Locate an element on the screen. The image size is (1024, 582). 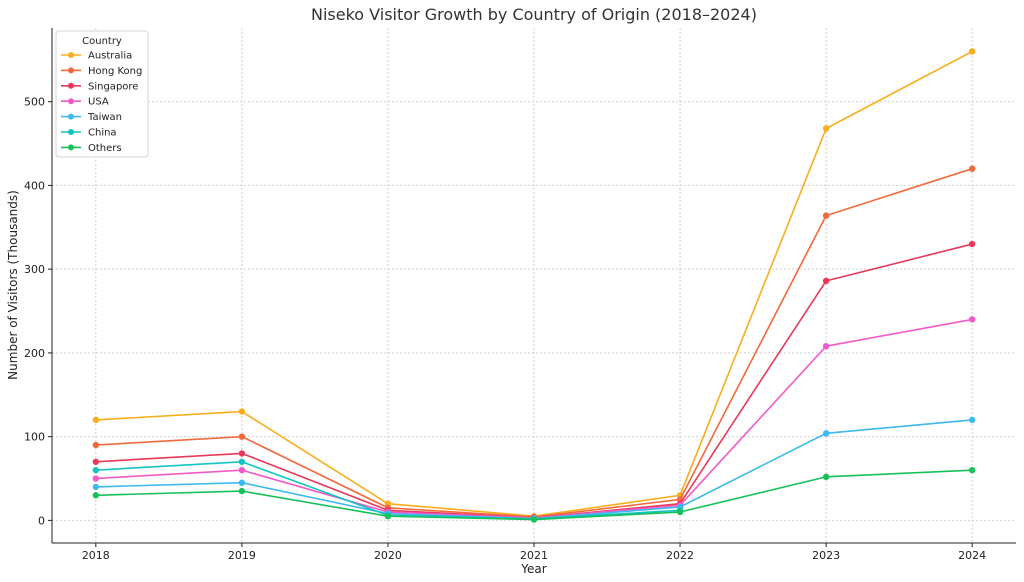
legend-label: Others is located at coordinates (105, 148).